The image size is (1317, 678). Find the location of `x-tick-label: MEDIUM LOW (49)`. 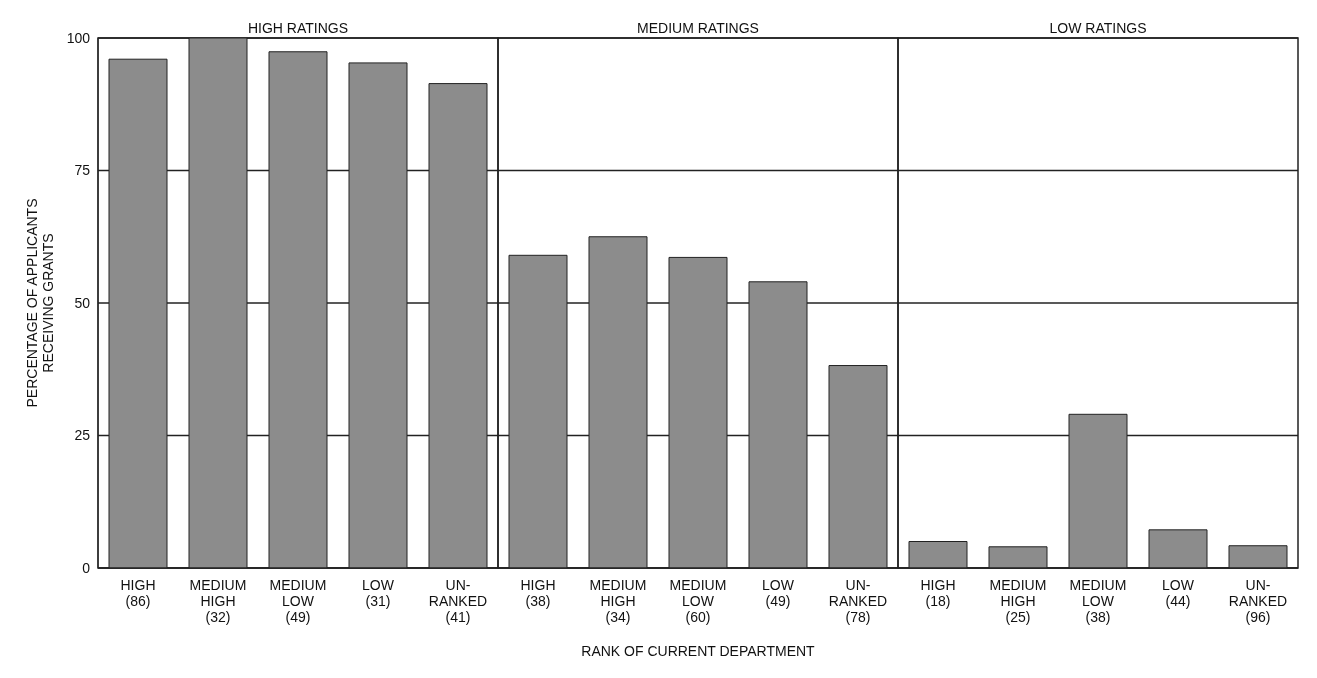

x-tick-label: MEDIUM LOW (49) is located at coordinates (298, 601).